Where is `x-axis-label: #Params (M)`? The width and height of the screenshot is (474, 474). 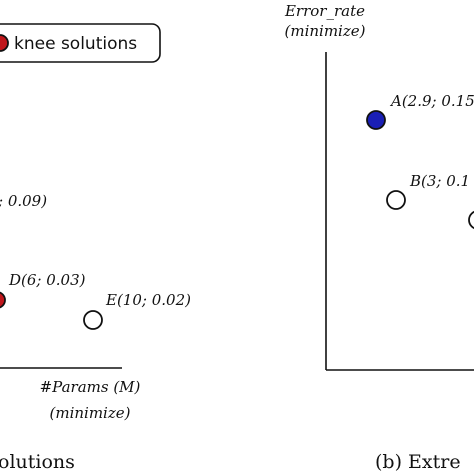 x-axis-label: #Params (M) is located at coordinates (90, 387).